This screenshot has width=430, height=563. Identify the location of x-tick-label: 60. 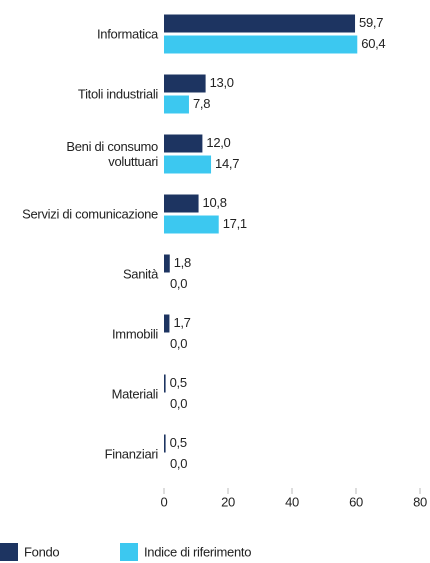
(356, 501).